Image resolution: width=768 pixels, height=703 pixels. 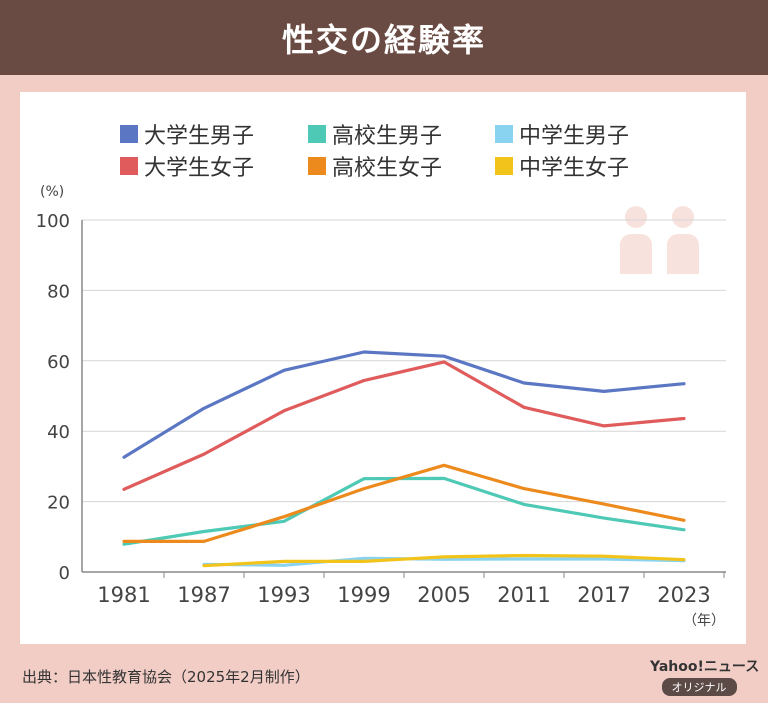 I want to click on x-axis-unit: （年）, so click(x=704, y=621).